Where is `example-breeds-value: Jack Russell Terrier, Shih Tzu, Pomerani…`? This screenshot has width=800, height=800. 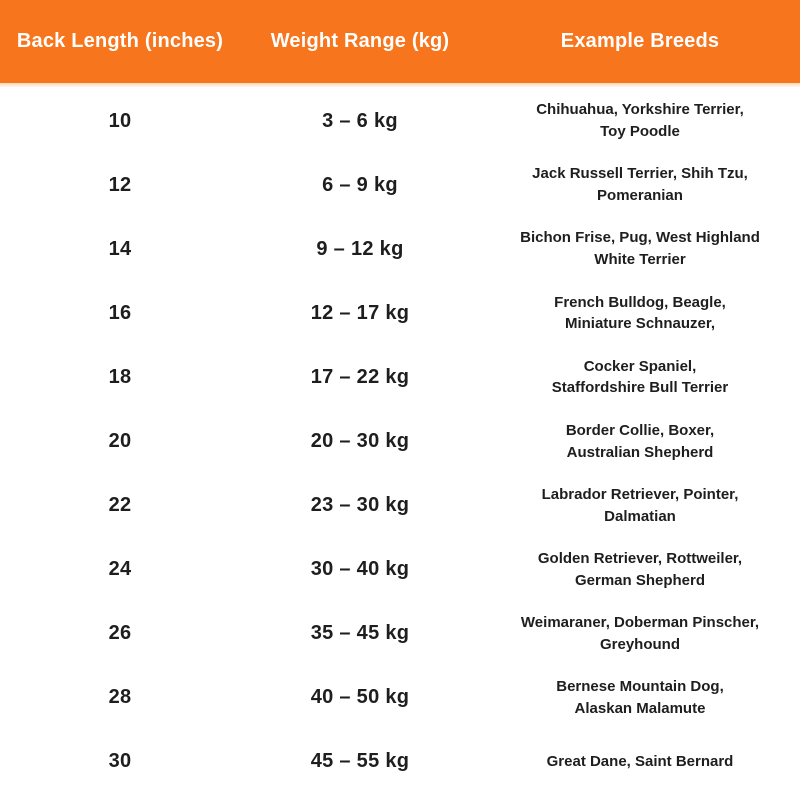
example-breeds-value: Jack Russell Terrier, Shih Tzu, Pomerani… is located at coordinates (640, 185).